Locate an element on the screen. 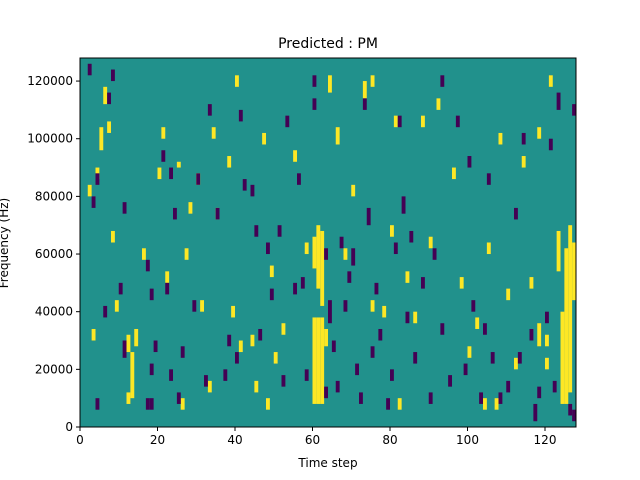  y-tick-label: 120000 is located at coordinates (50, 81).